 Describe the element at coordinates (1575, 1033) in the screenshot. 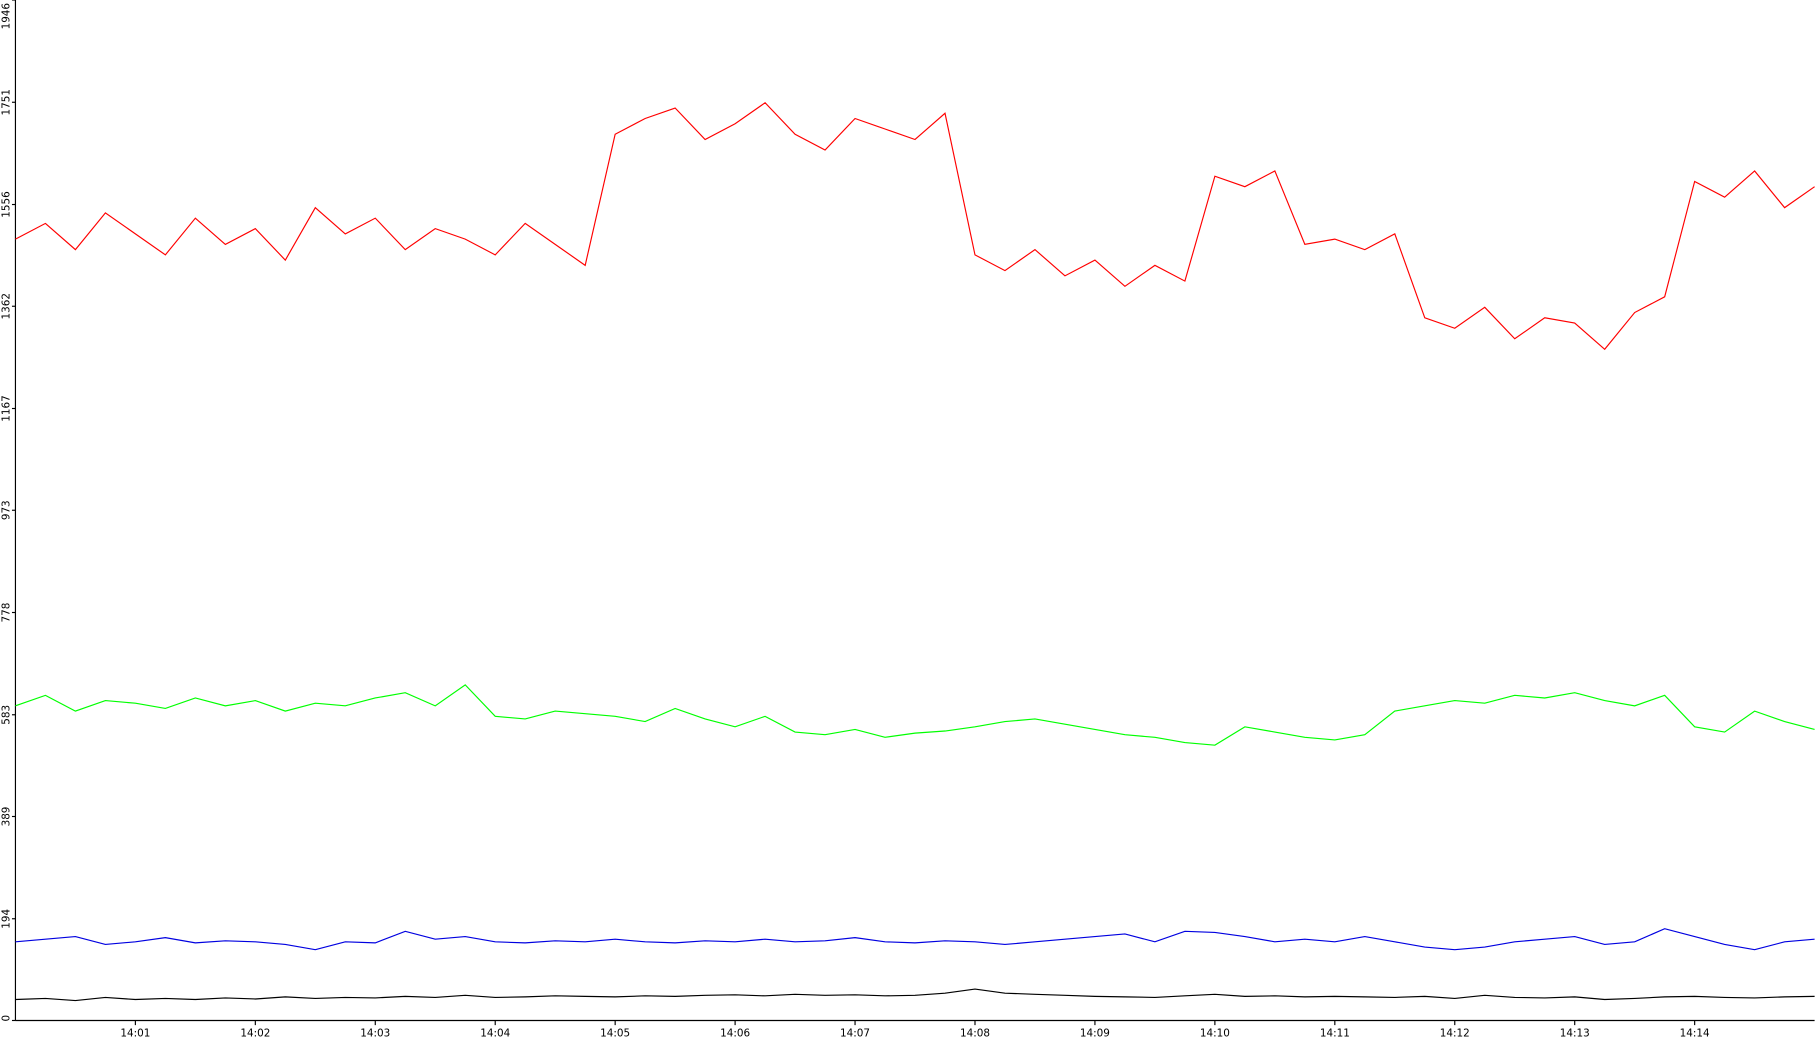

I see `x-tick-label: 14:13` at that location.